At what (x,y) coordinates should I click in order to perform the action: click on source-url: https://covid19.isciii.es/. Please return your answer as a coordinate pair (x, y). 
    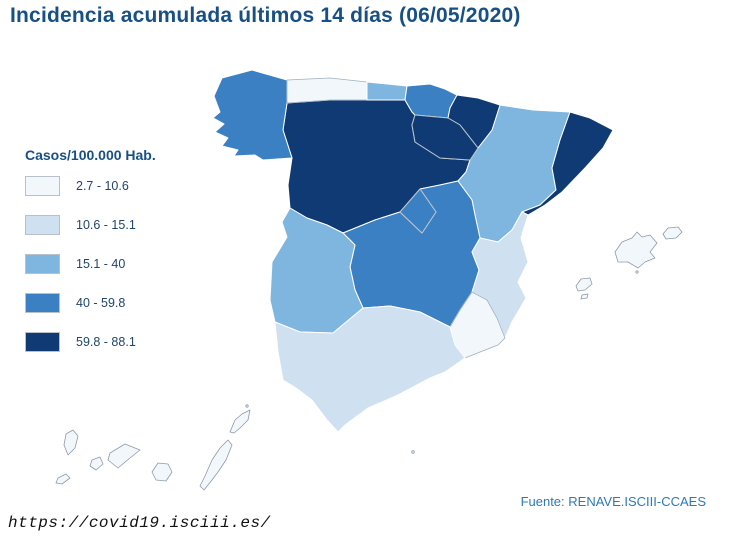
    Looking at the image, I should click on (139, 523).